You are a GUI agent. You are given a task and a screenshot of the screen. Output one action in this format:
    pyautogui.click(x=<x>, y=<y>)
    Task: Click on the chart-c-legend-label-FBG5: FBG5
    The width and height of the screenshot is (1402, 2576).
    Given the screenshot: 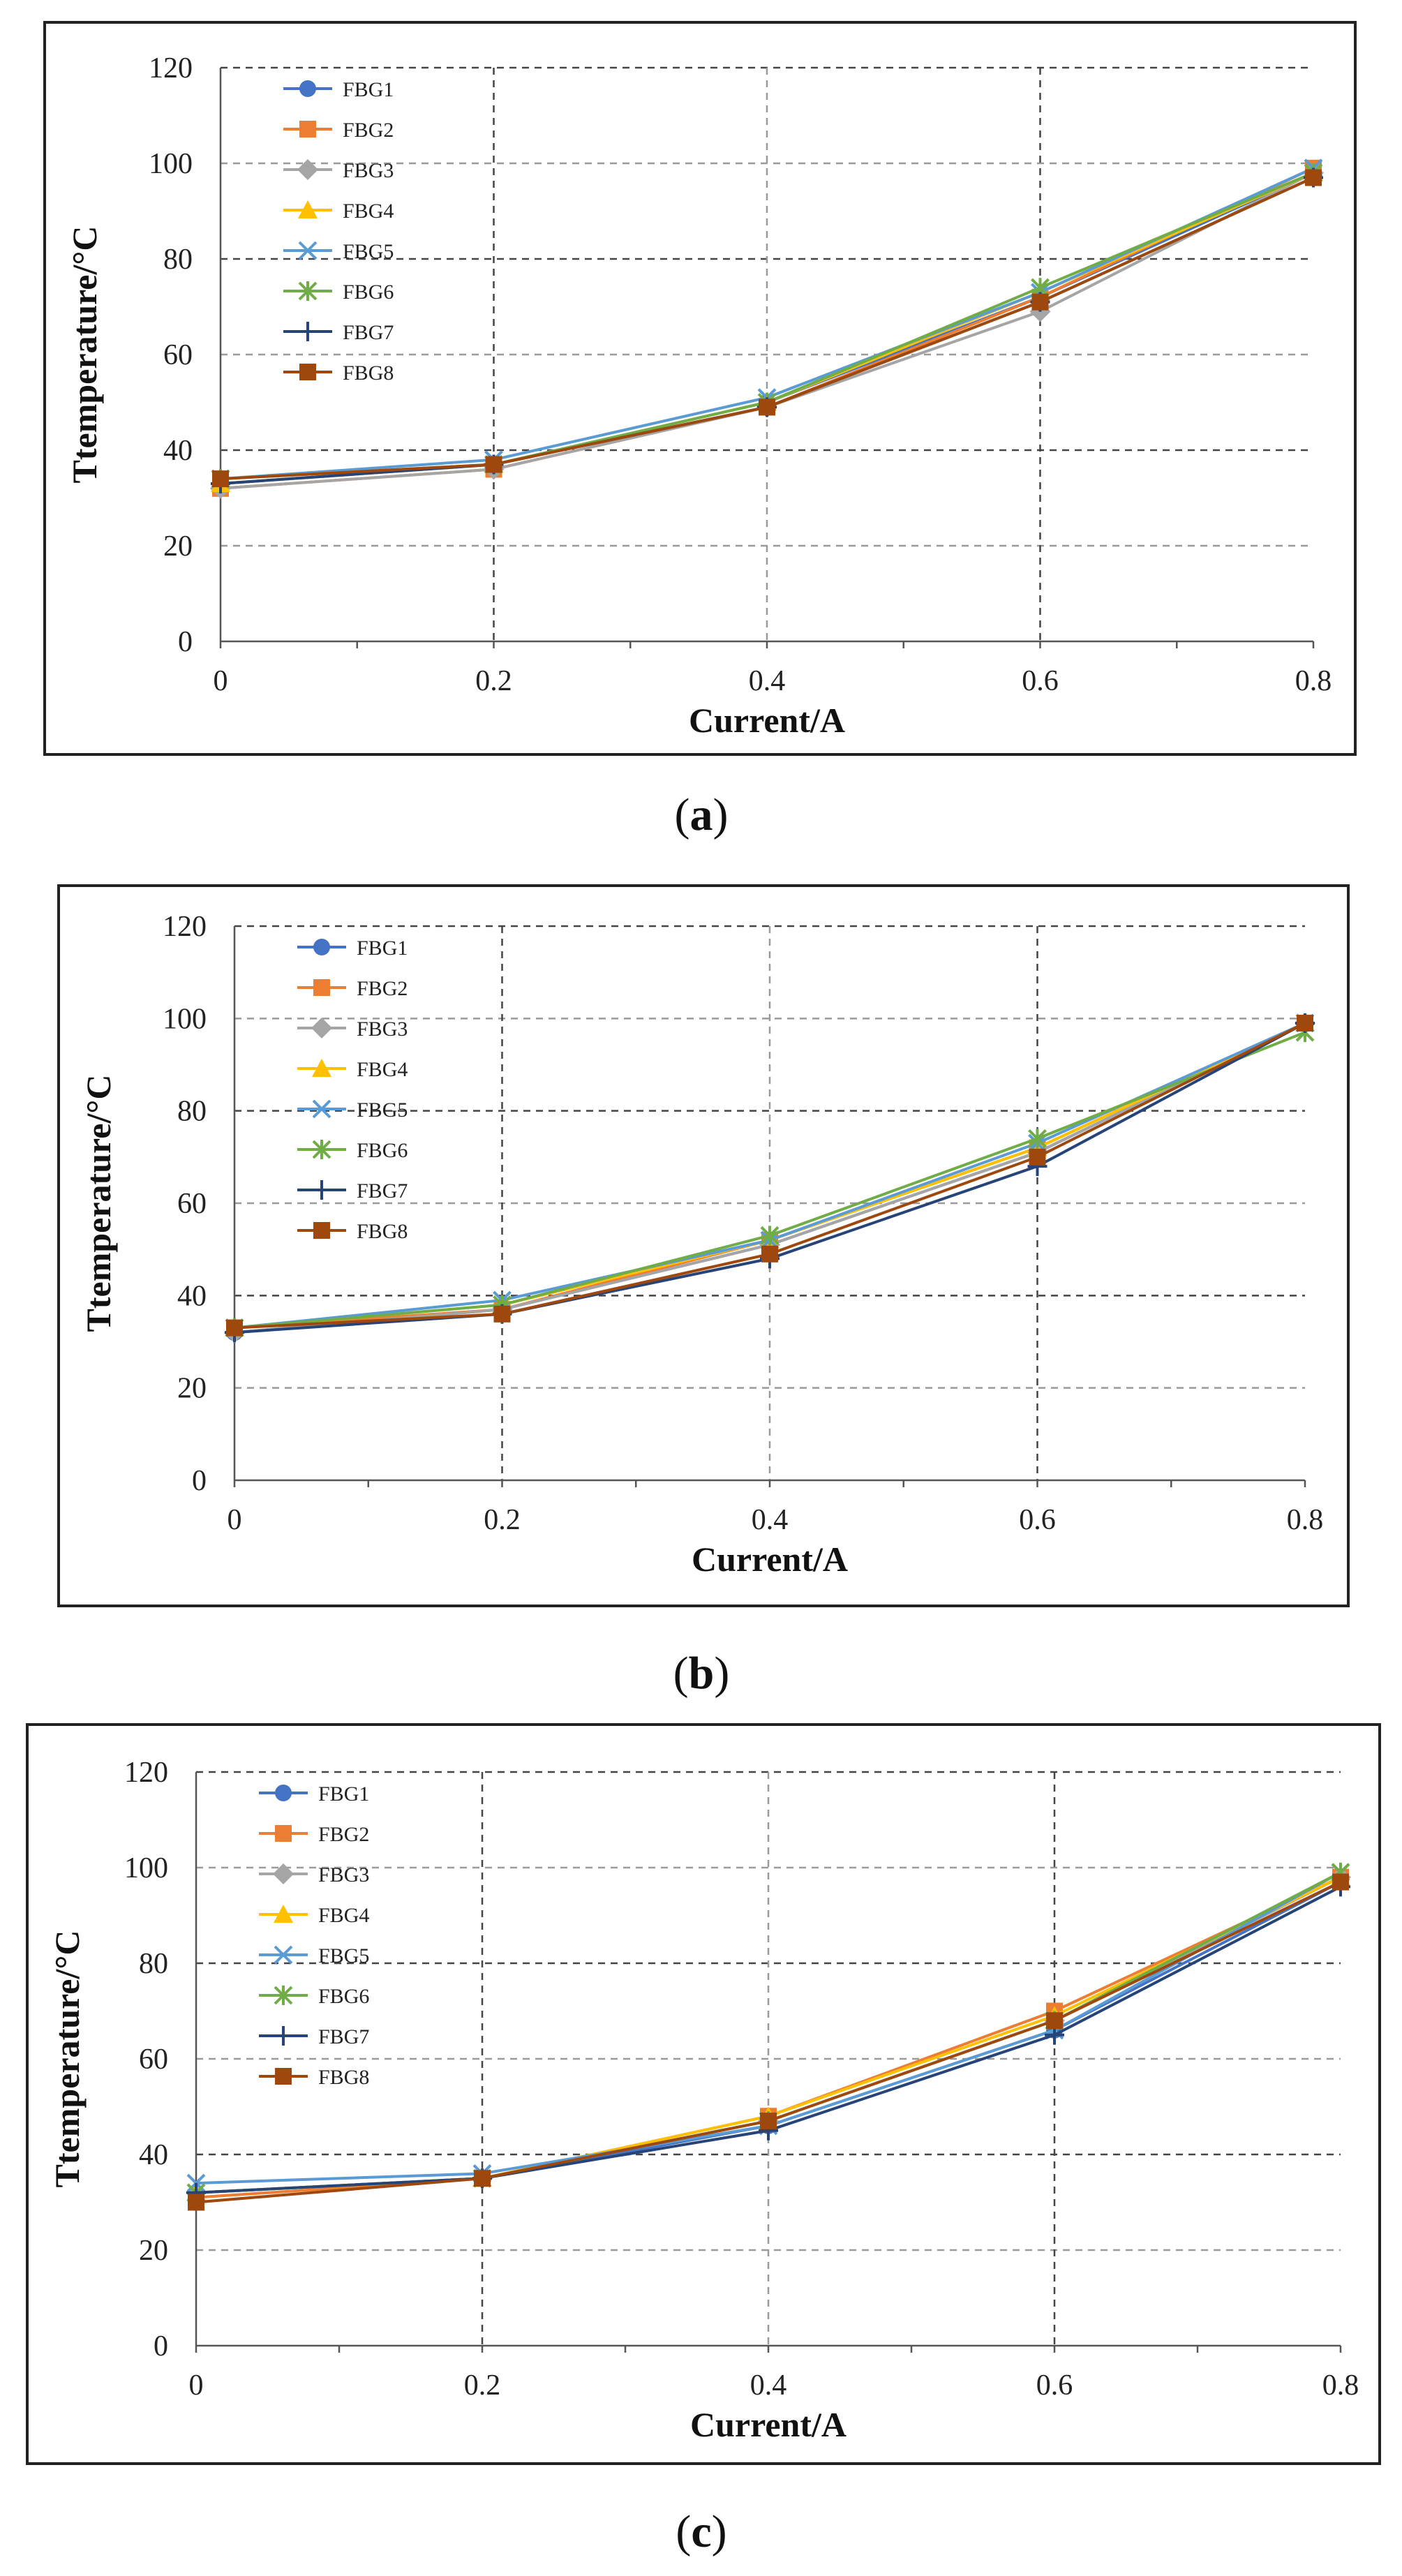 What is the action you would take?
    pyautogui.click(x=343, y=1955)
    